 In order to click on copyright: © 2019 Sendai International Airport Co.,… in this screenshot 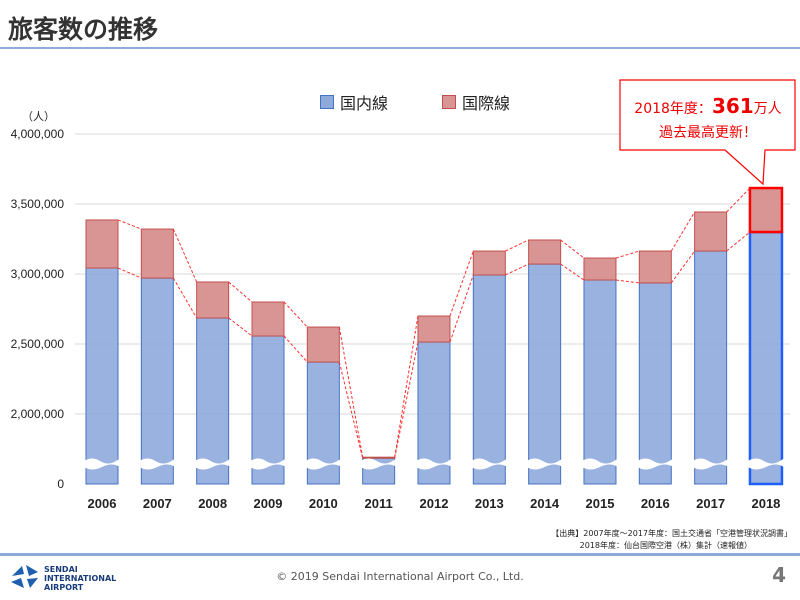, I will do `click(400, 576)`.